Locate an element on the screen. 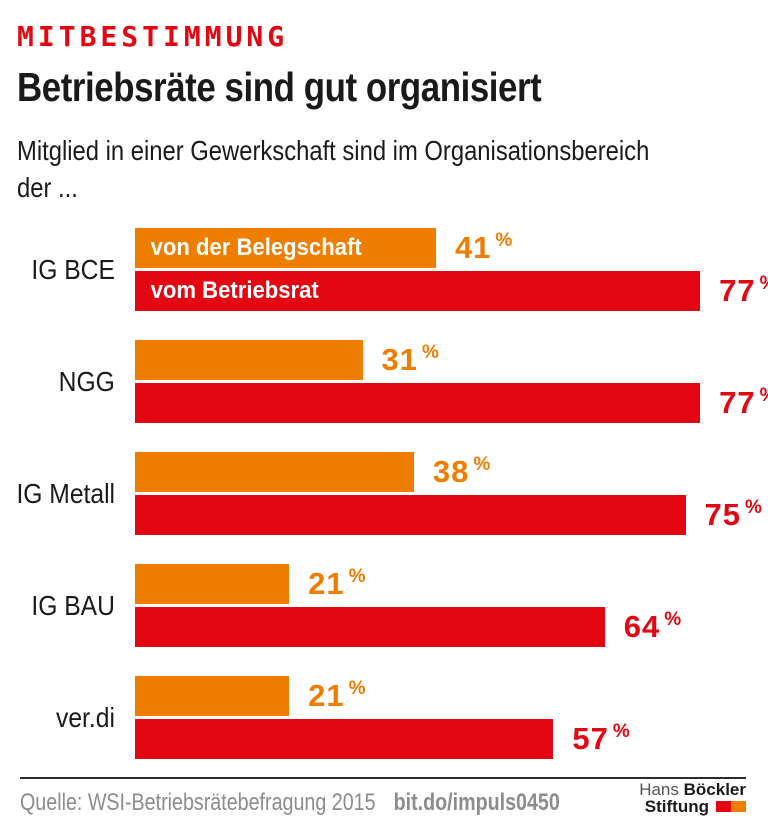 This screenshot has height=835, width=768. category-label: IG BAU is located at coordinates (73, 605).